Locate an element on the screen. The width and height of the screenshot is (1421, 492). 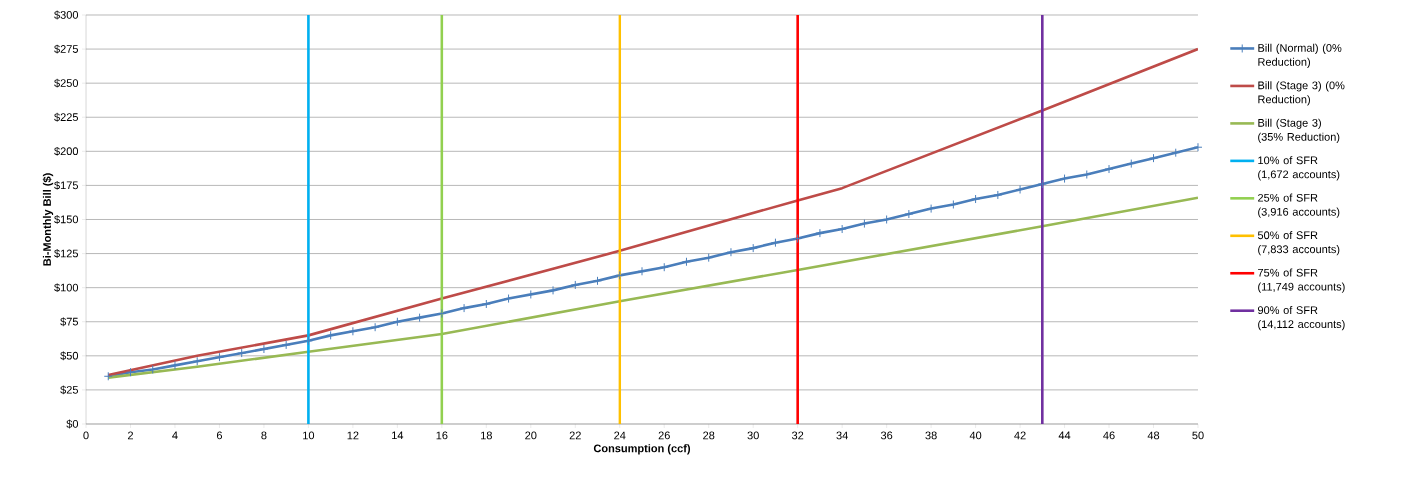
x-tick-label: 34 is located at coordinates (842, 435).